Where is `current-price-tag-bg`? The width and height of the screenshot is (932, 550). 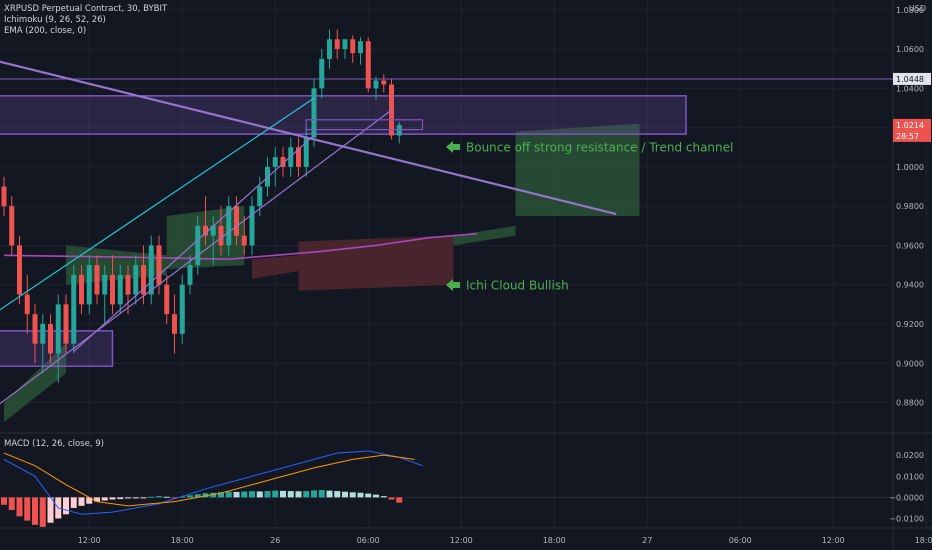 current-price-tag-bg is located at coordinates (912, 124).